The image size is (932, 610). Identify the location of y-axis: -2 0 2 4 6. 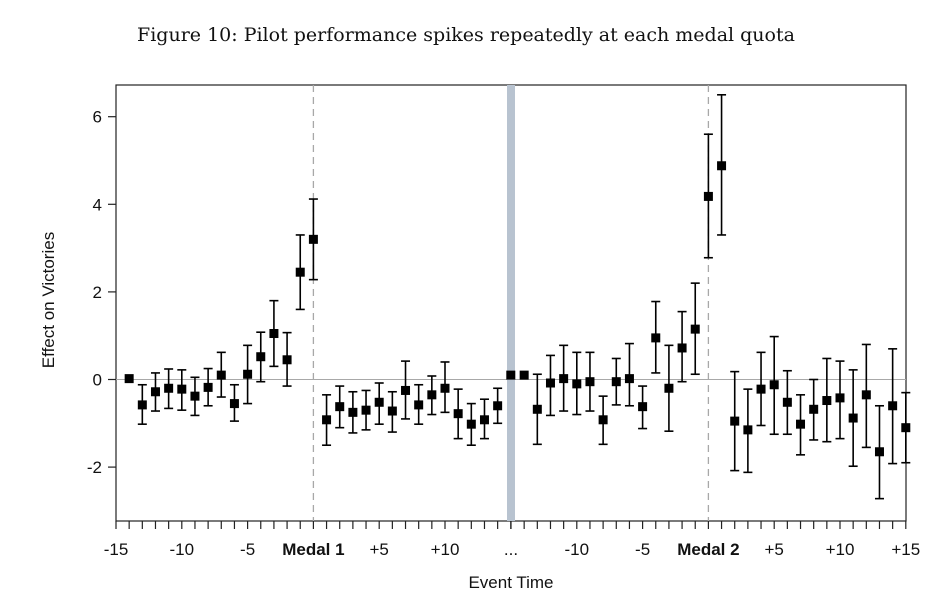
(101, 292).